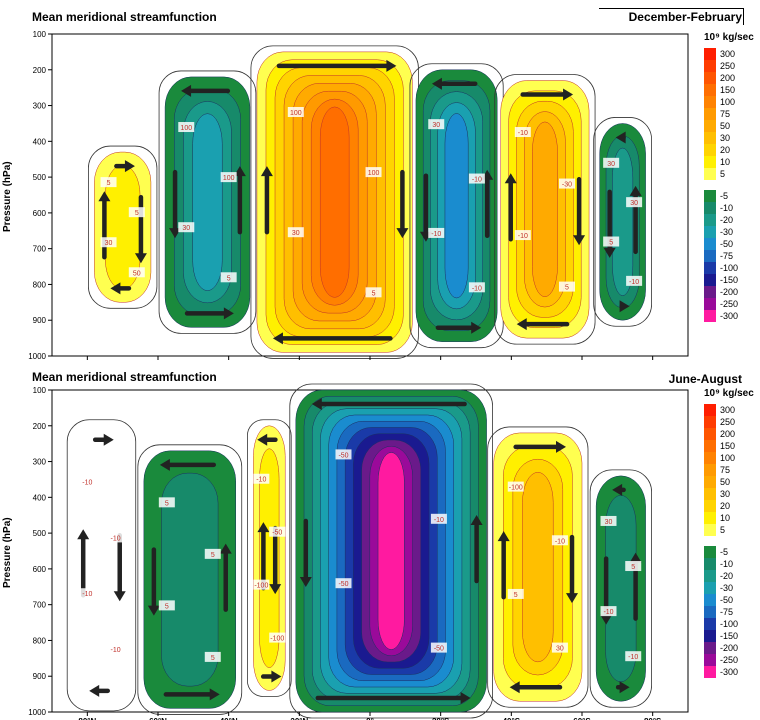  Describe the element at coordinates (725, 494) in the screenshot. I see `legend-label: 30` at that location.